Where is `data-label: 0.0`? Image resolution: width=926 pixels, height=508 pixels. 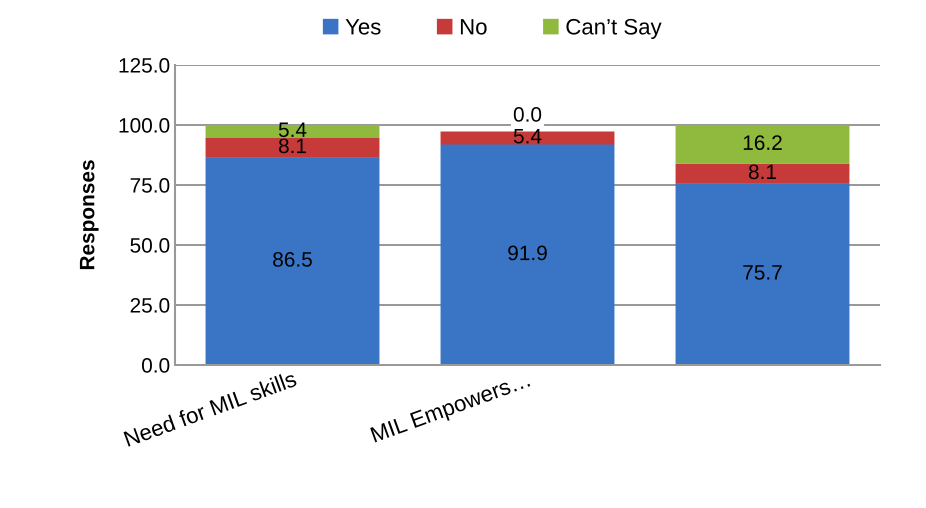
data-label: 0.0 is located at coordinates (528, 114).